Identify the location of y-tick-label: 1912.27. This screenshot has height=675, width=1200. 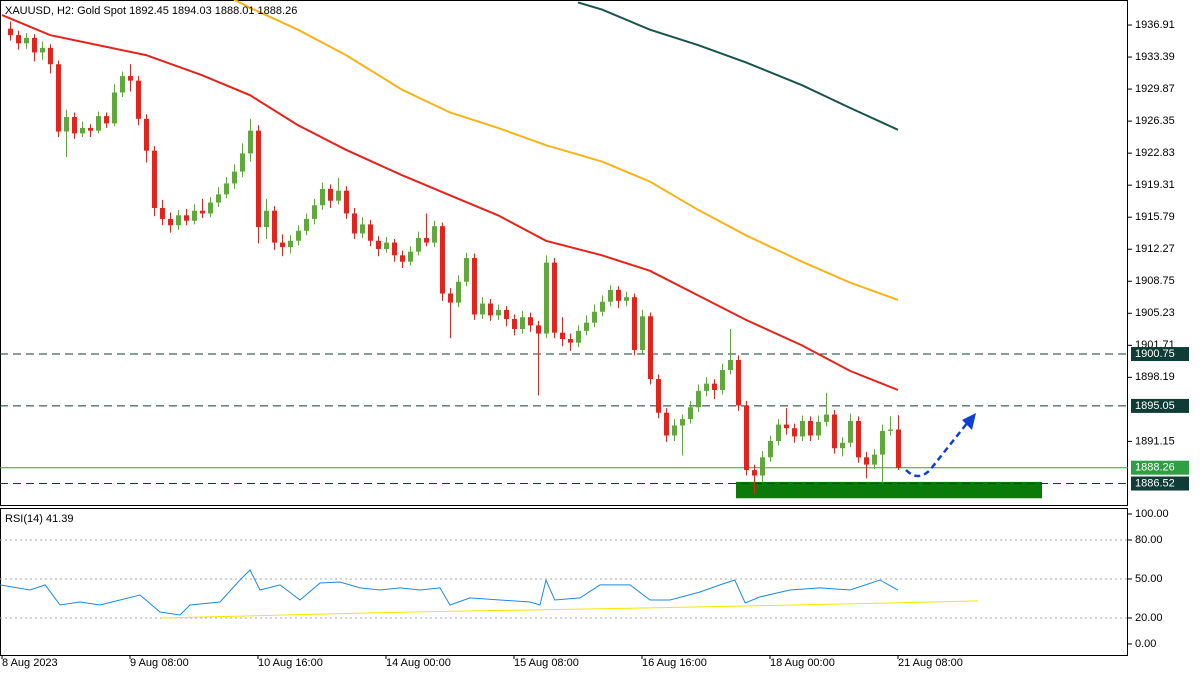
(1155, 249).